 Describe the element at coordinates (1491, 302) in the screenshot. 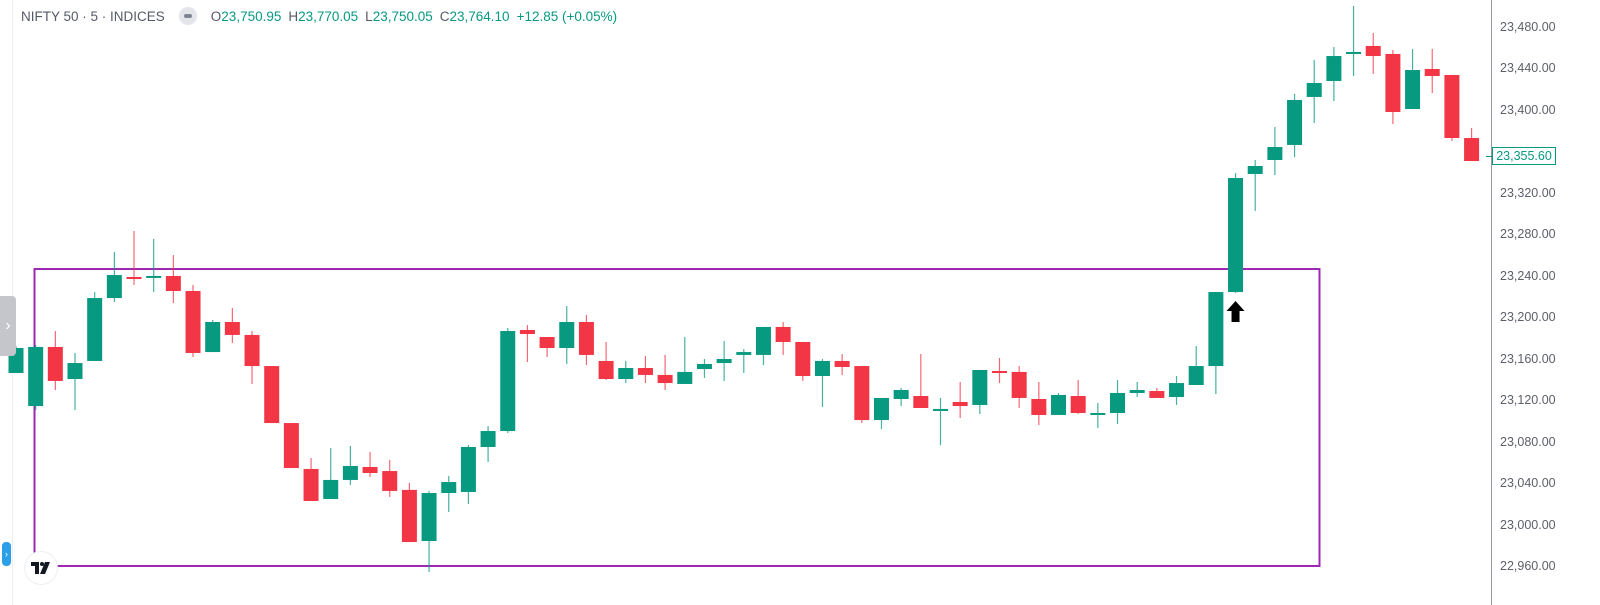

I see `price-axis-border` at that location.